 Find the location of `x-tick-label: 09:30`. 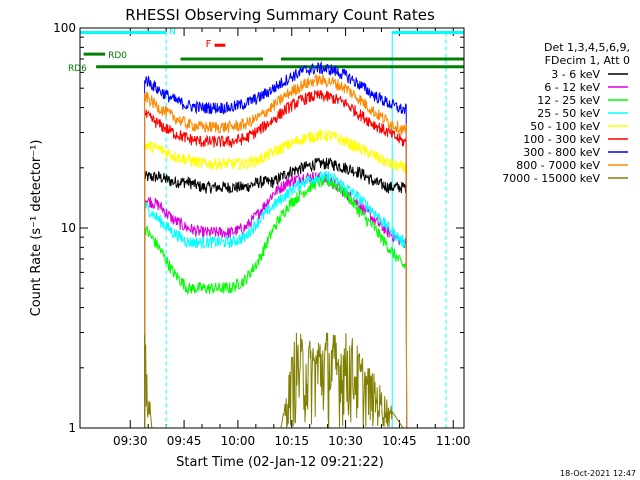

x-tick-label: 09:30 is located at coordinates (130, 441).